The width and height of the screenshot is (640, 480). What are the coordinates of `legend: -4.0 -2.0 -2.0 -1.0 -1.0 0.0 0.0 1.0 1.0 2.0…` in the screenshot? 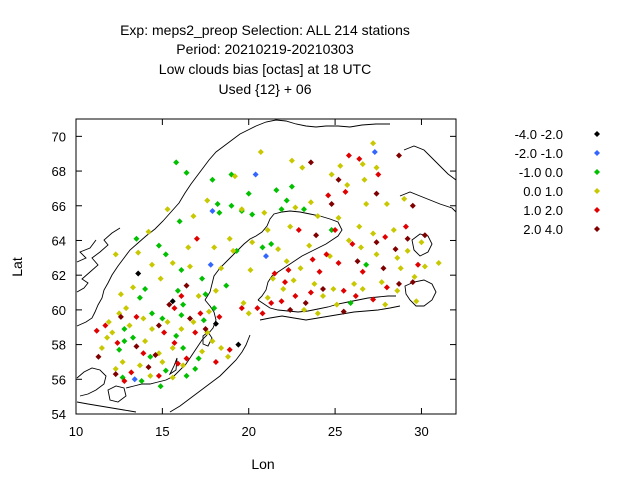 It's located at (557, 182).